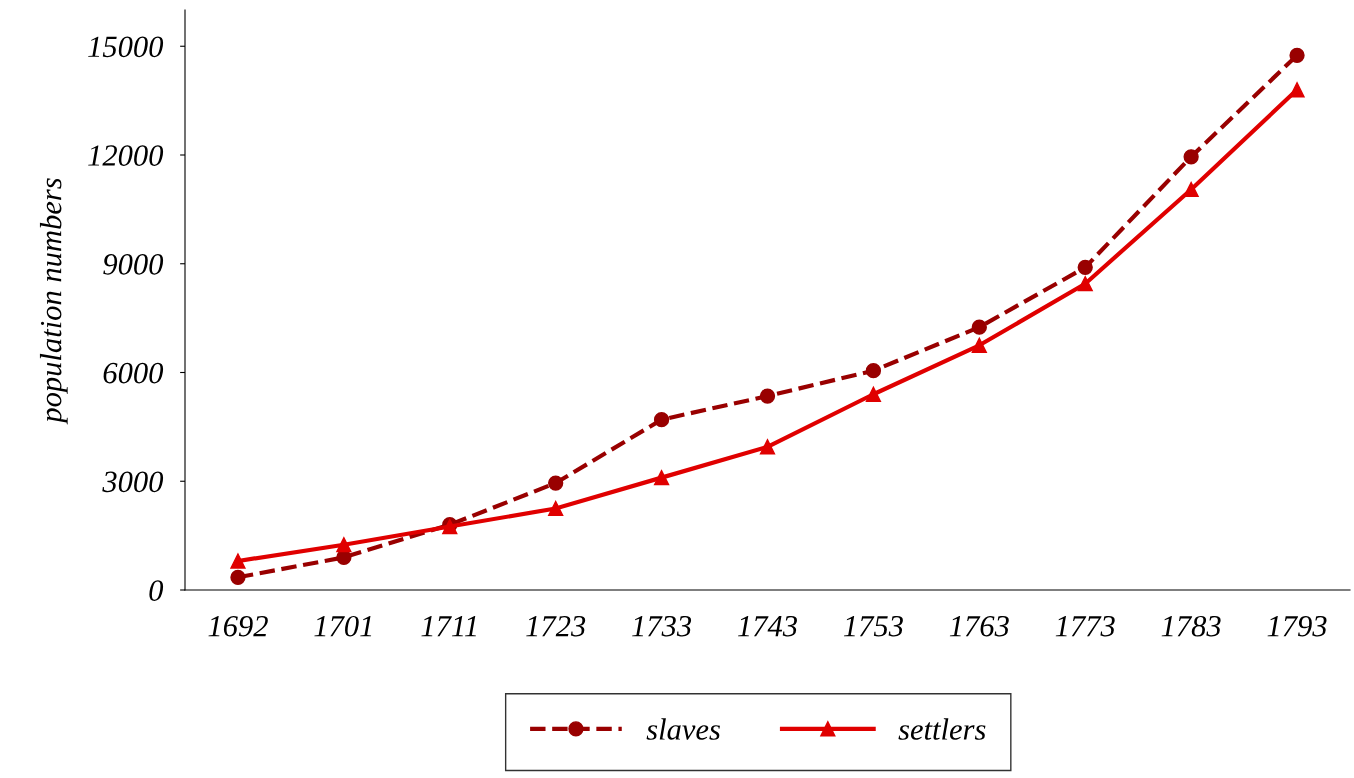 The height and width of the screenshot is (778, 1354). What do you see at coordinates (133, 264) in the screenshot?
I see `y-tick-label: 9000` at bounding box center [133, 264].